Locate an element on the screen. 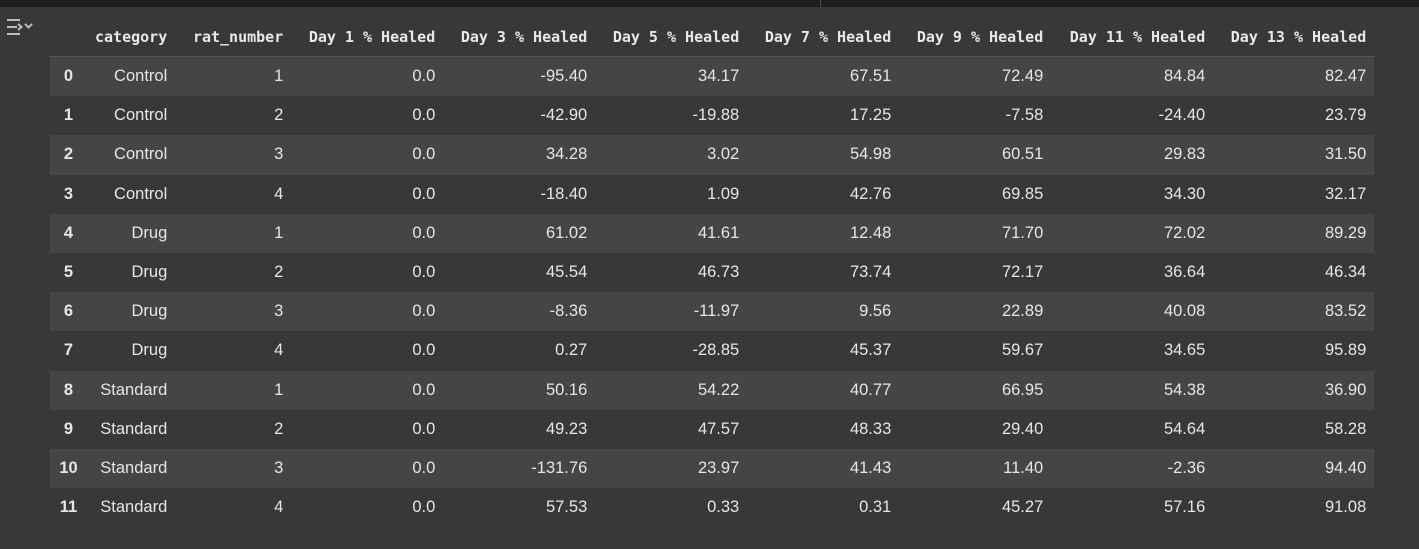  column-header: Day 1 % Healed is located at coordinates (367, 37).